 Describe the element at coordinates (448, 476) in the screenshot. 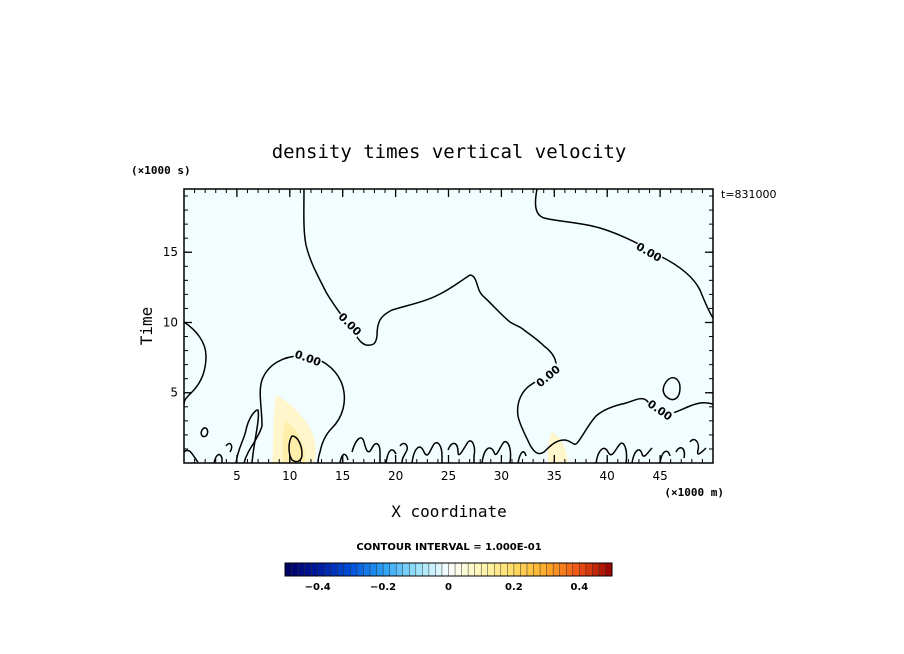

I see `x-tick-label: 25` at that location.